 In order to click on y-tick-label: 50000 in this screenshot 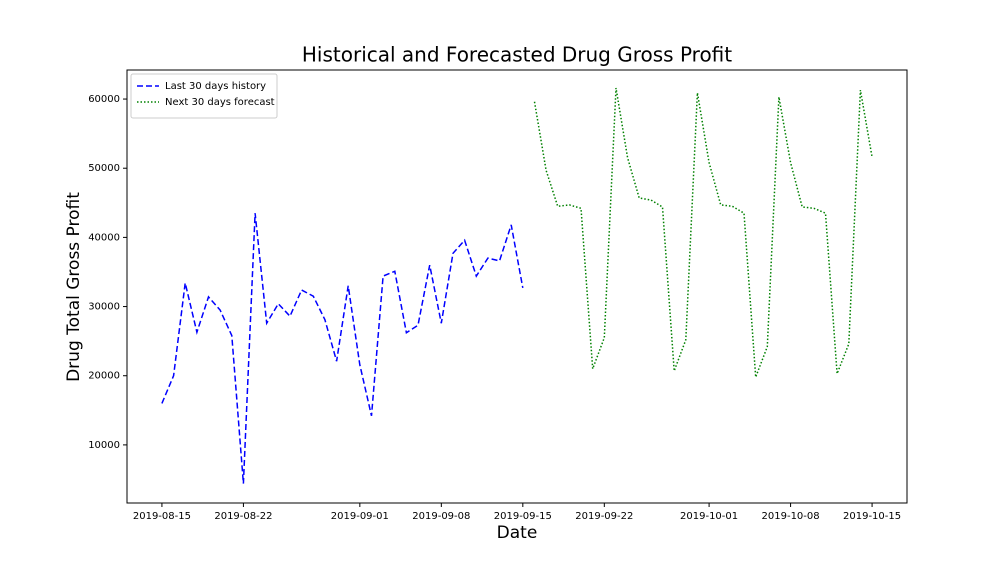, I will do `click(104, 168)`.